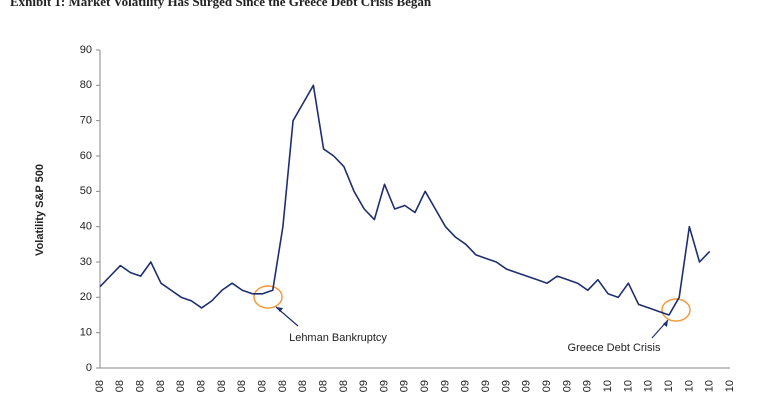 This screenshot has width=770, height=400. What do you see at coordinates (338, 338) in the screenshot?
I see `annotation: Lehman Bankruptcy` at bounding box center [338, 338].